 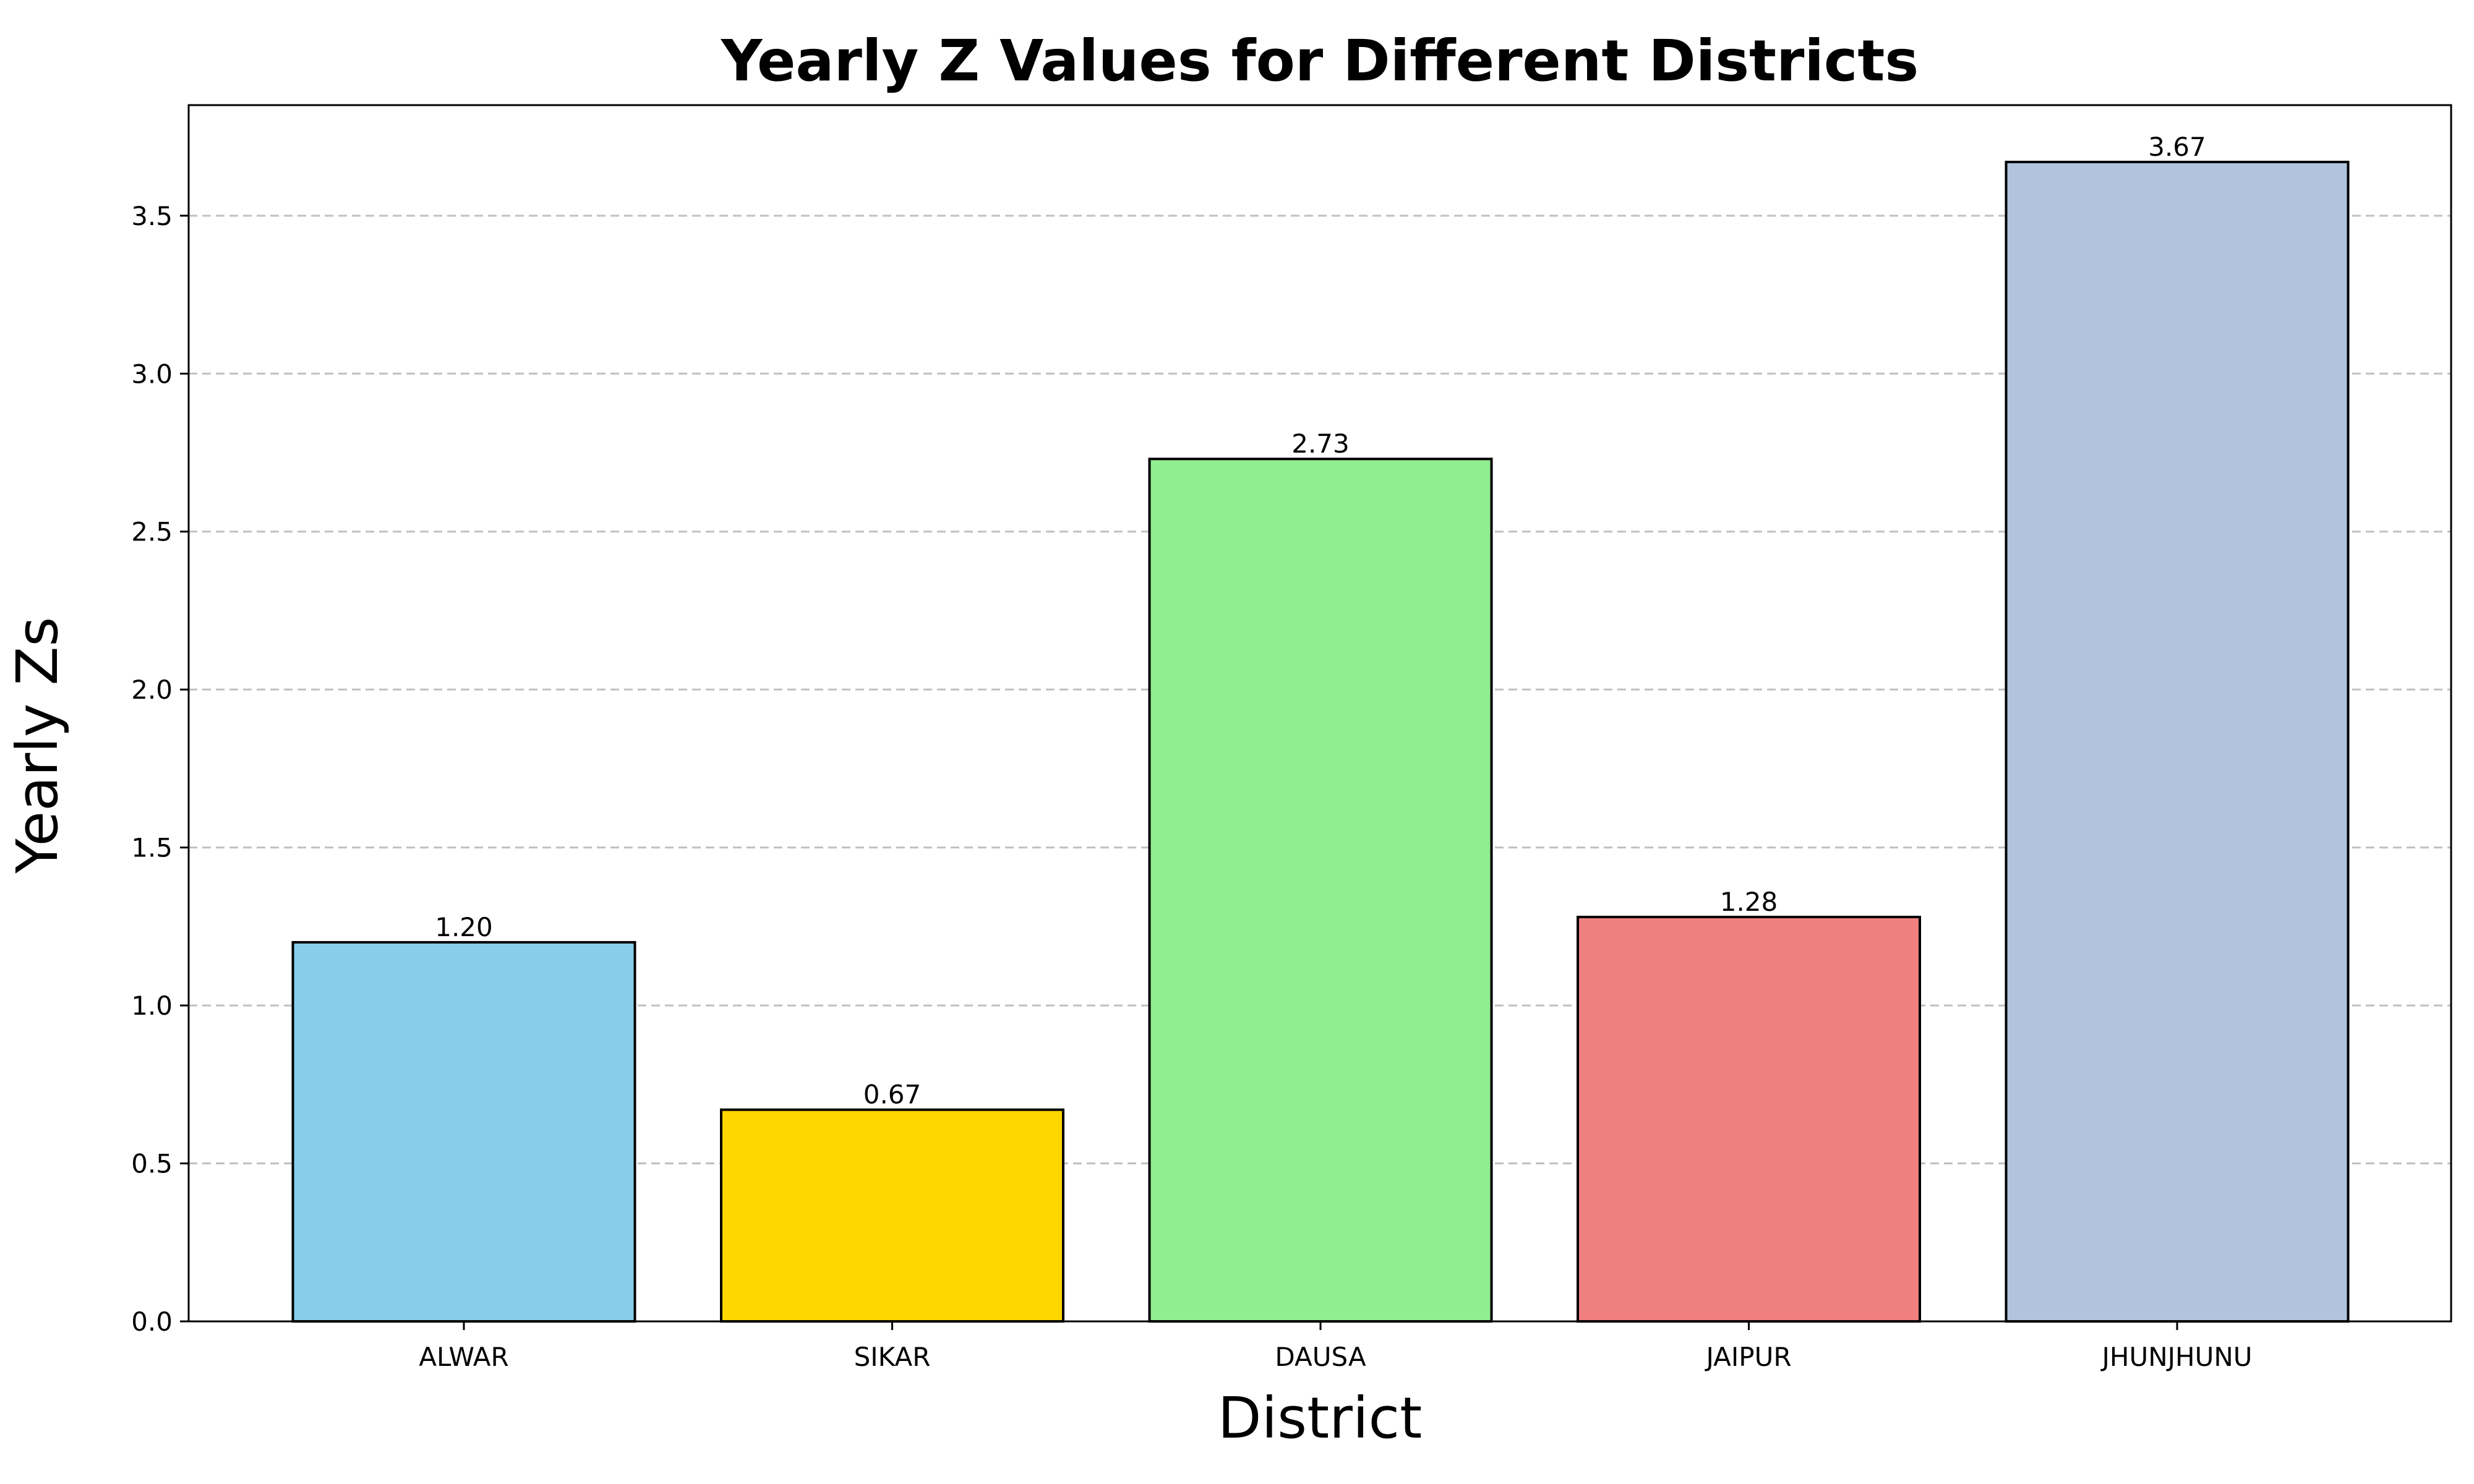 What do you see at coordinates (2177, 741) in the screenshot?
I see `bar-jhunjhunu` at bounding box center [2177, 741].